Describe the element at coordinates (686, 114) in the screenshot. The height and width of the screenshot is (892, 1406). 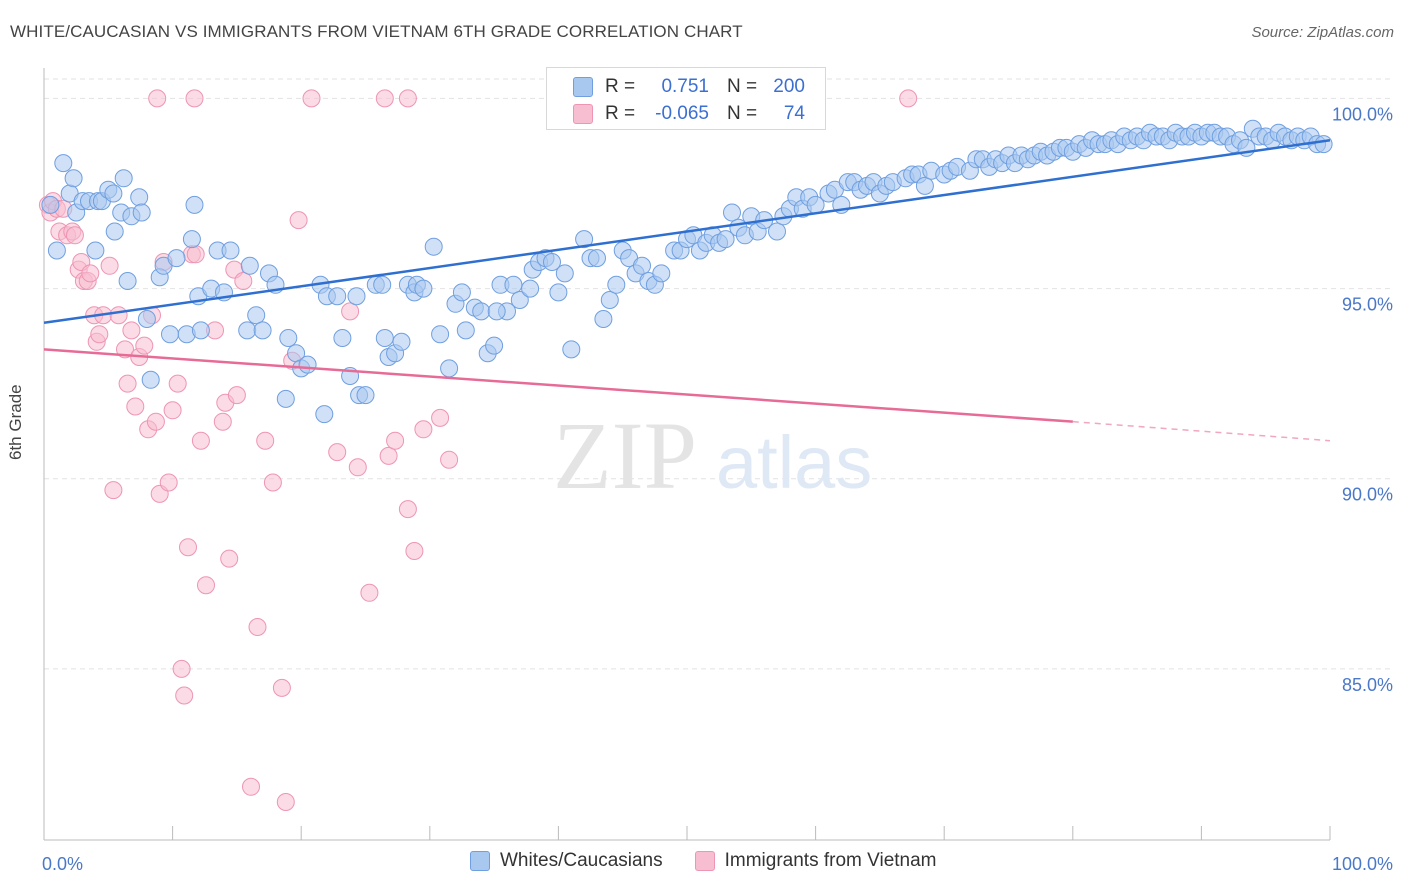
I see `stats-row-vietnam: R = -0.065 N = 74` at that location.